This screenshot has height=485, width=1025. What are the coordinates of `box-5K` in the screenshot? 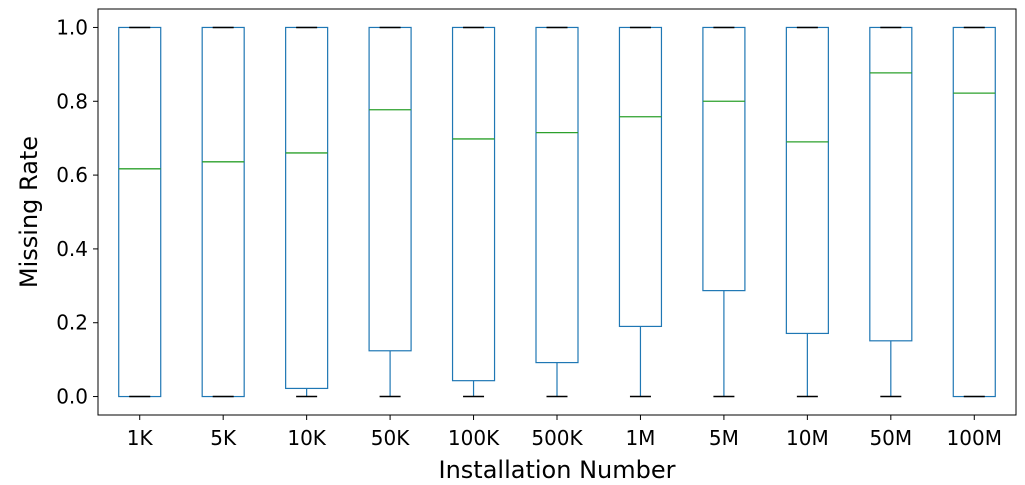 It's located at (223, 212).